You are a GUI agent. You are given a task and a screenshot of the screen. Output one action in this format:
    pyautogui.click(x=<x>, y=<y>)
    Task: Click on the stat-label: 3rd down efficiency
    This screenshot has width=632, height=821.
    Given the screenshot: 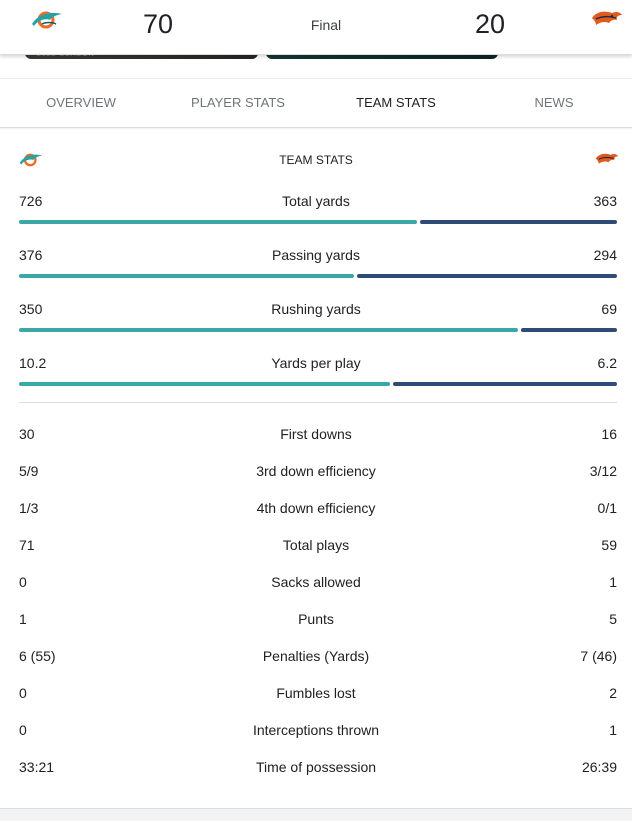 What is the action you would take?
    pyautogui.click(x=316, y=471)
    